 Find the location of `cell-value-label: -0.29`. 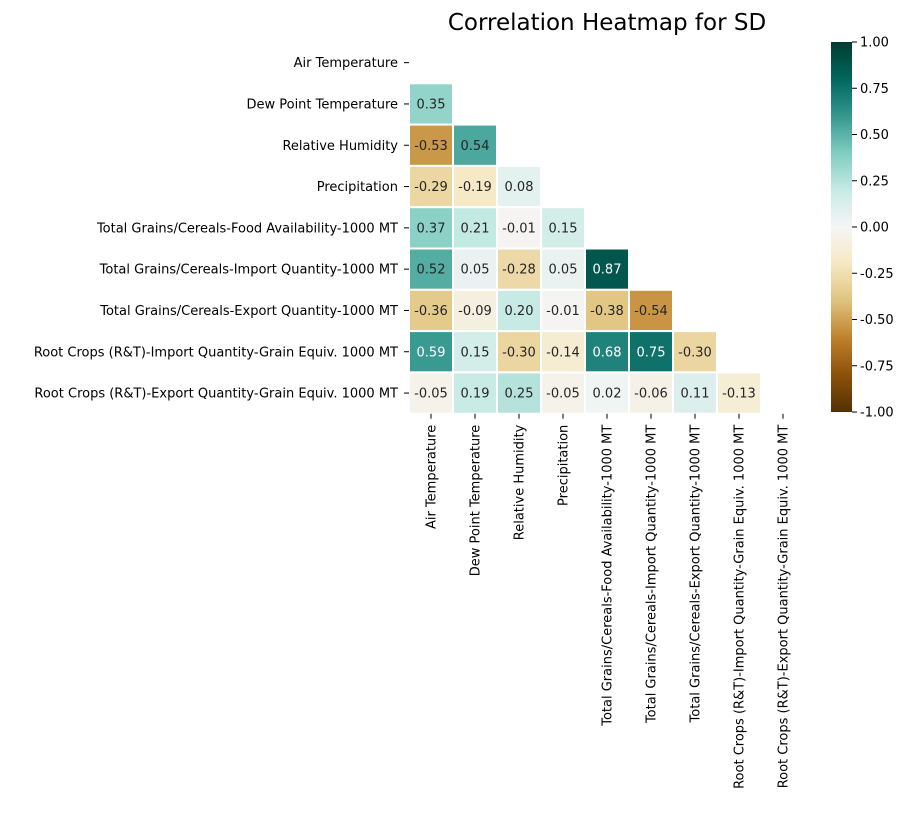

cell-value-label: -0.29 is located at coordinates (431, 187).